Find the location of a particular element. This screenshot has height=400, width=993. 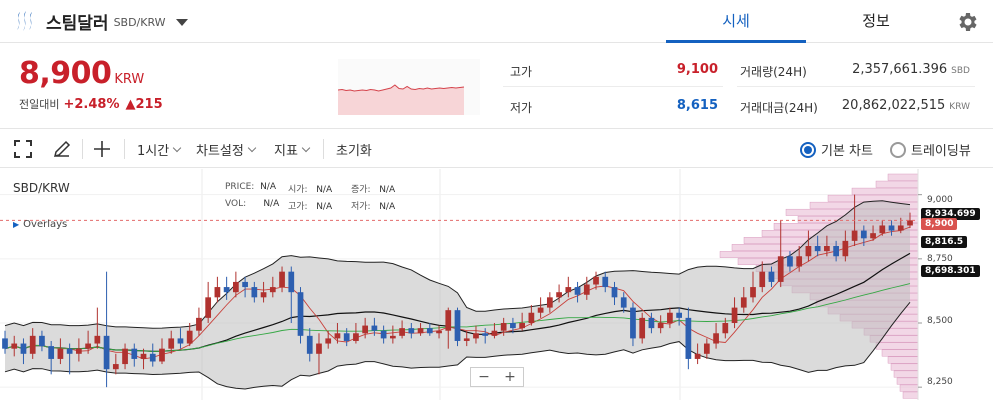

crosshair-icon is located at coordinates (102, 149).